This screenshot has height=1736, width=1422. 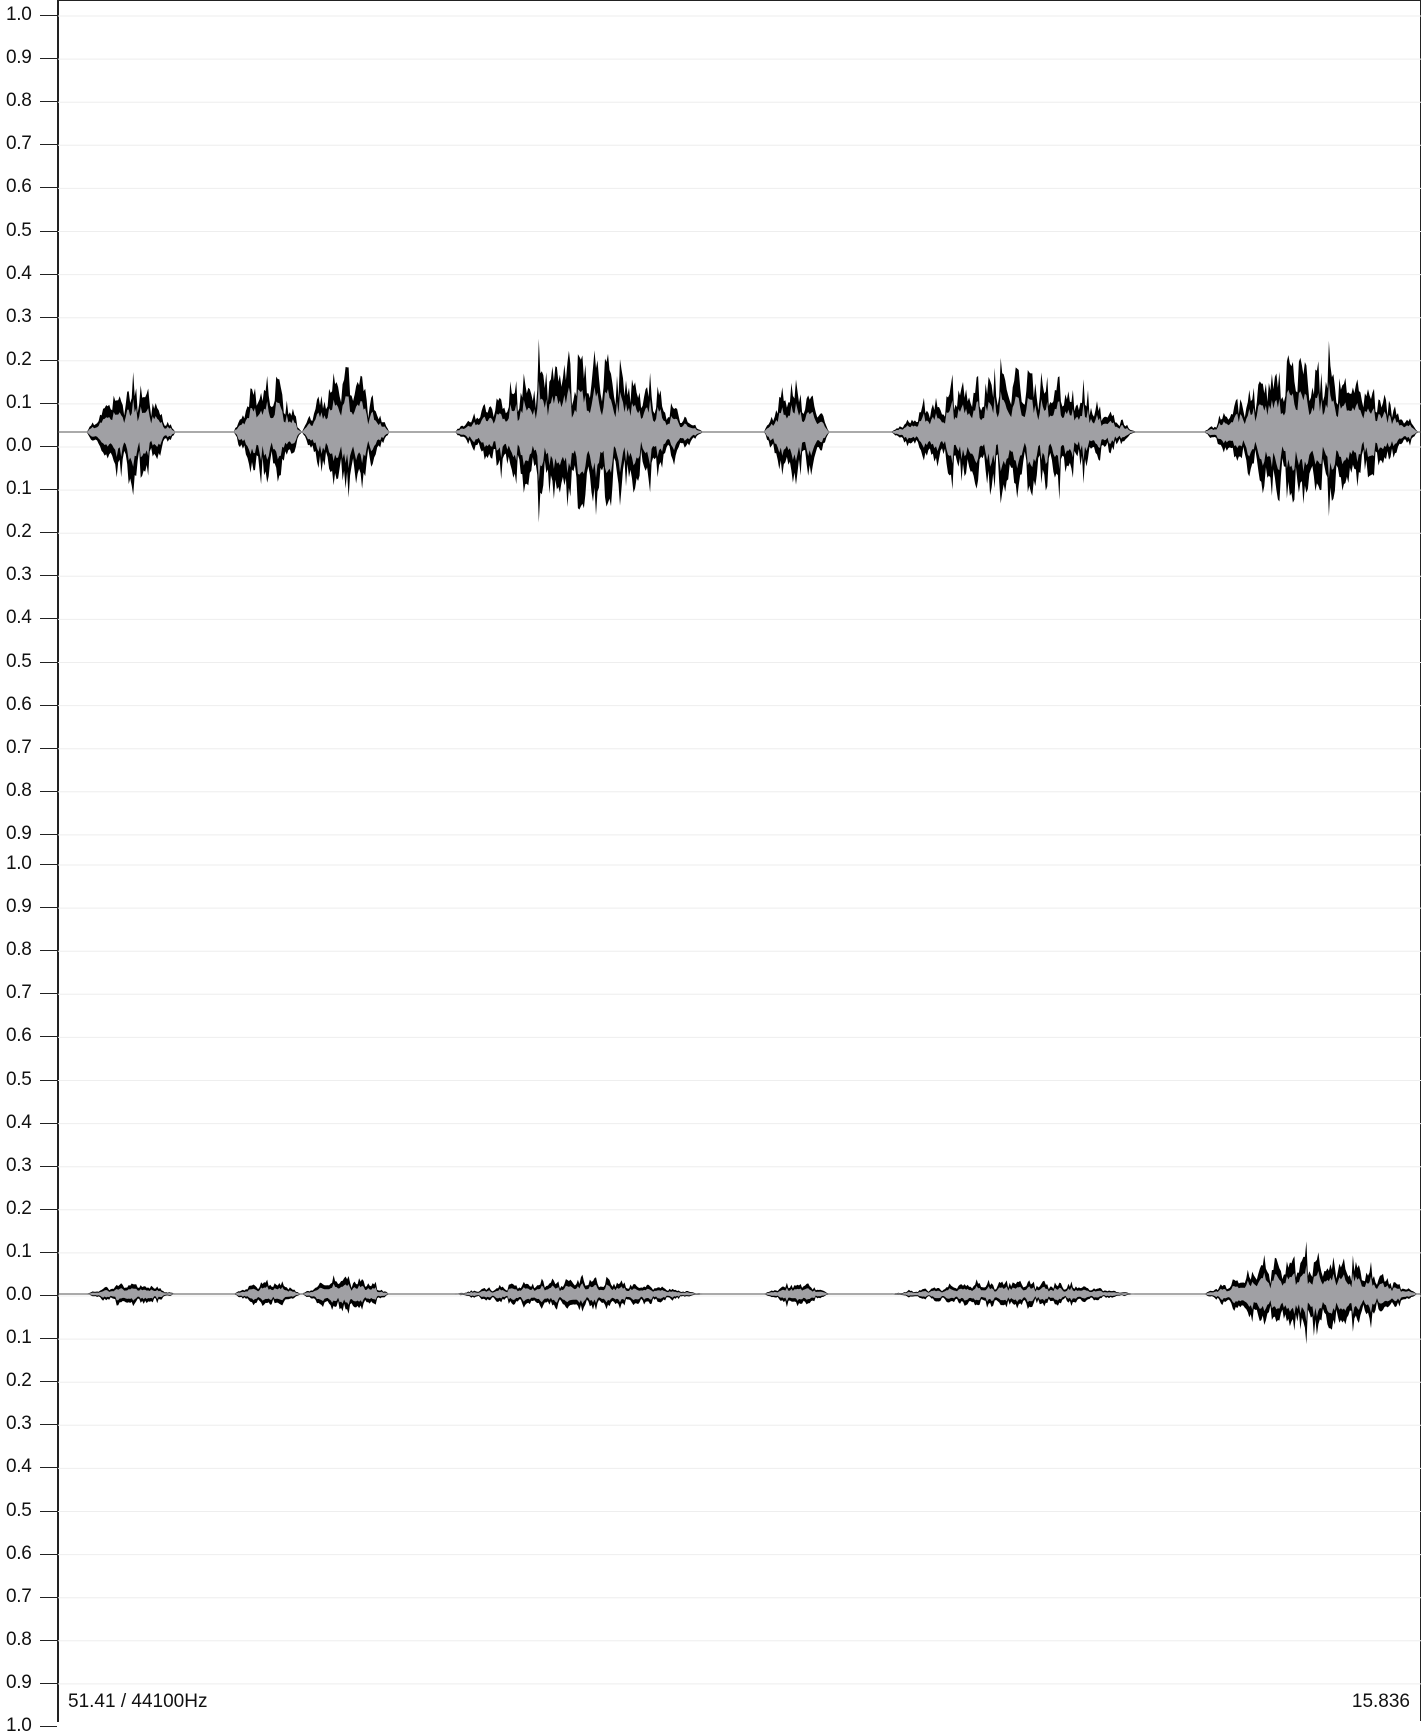 I want to click on ch1-tick-label: 0.0, so click(x=19, y=445).